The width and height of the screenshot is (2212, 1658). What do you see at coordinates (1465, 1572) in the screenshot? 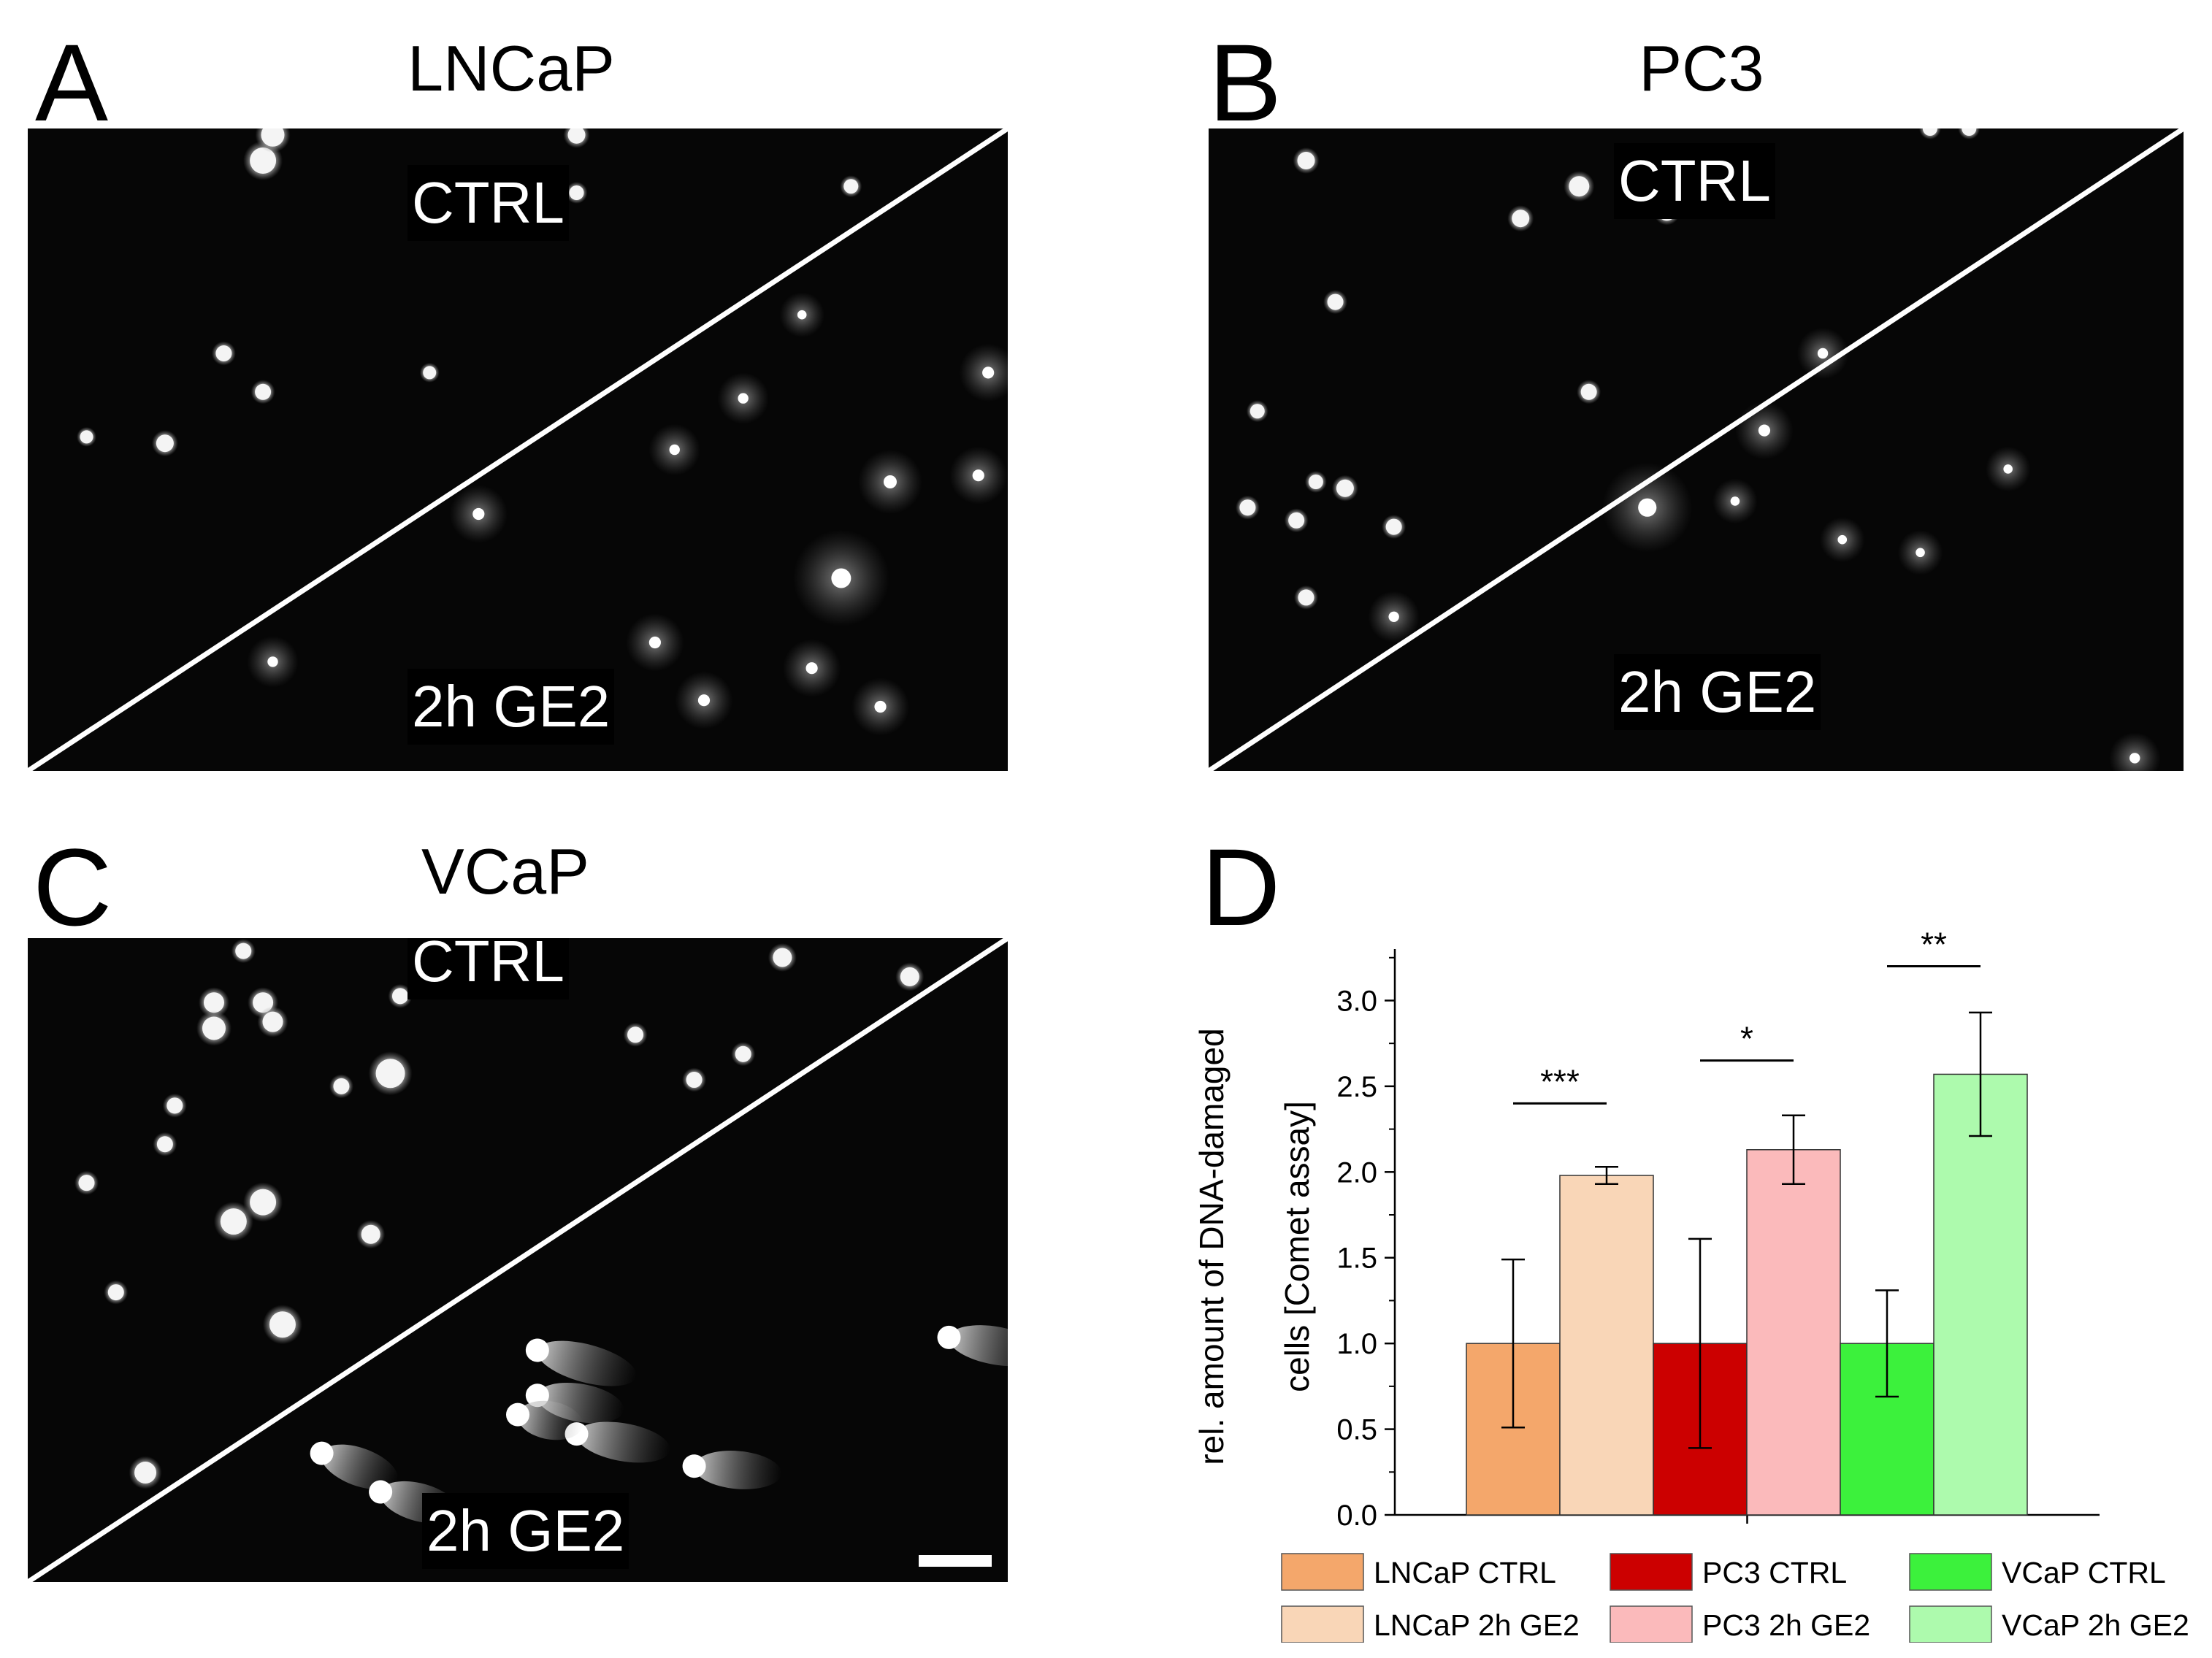
I see `legend-label: LNCaP CTRL` at bounding box center [1465, 1572].